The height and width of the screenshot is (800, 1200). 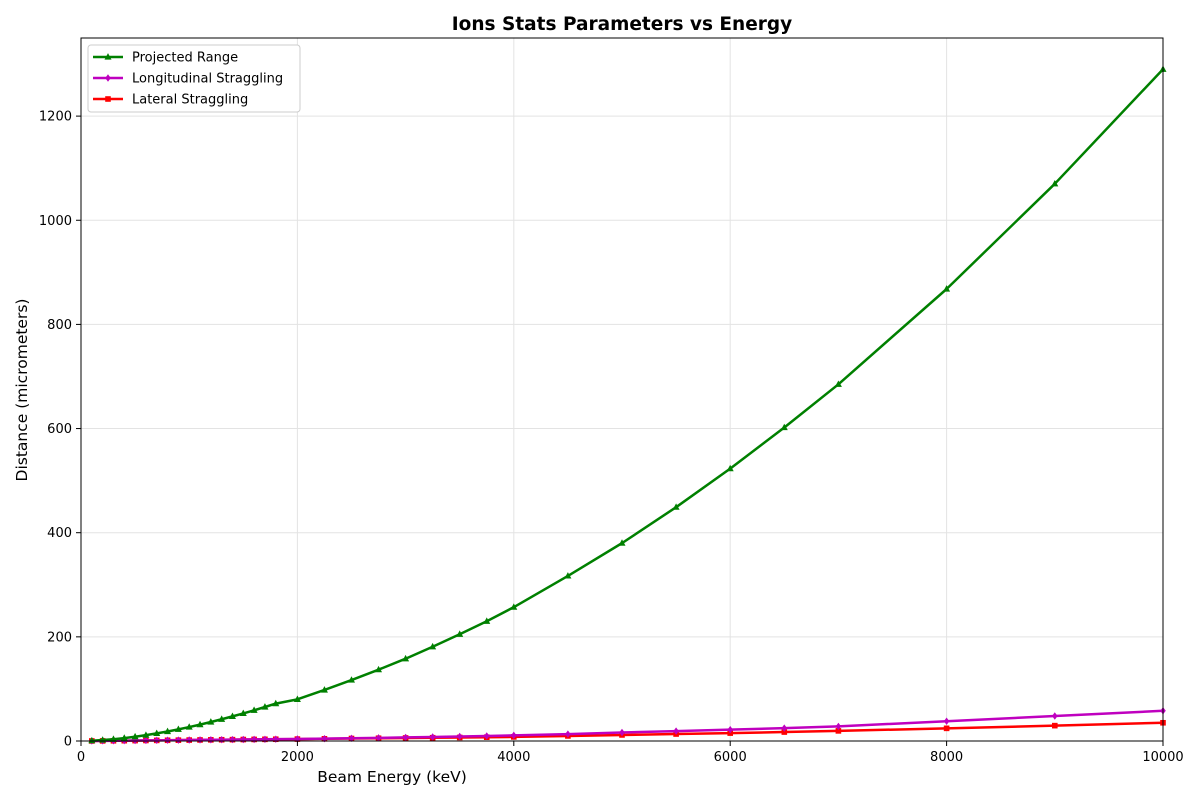 What do you see at coordinates (22, 390) in the screenshot?
I see `y-axis-title: Distance (micrometers)` at bounding box center [22, 390].